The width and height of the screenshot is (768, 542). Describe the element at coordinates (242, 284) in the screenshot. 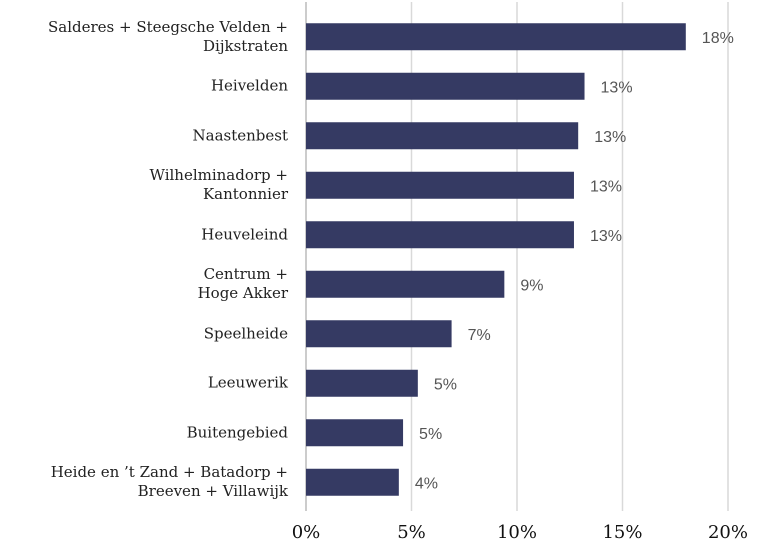

I see `y-tick-label: Centrum + Hoge Akker` at that location.